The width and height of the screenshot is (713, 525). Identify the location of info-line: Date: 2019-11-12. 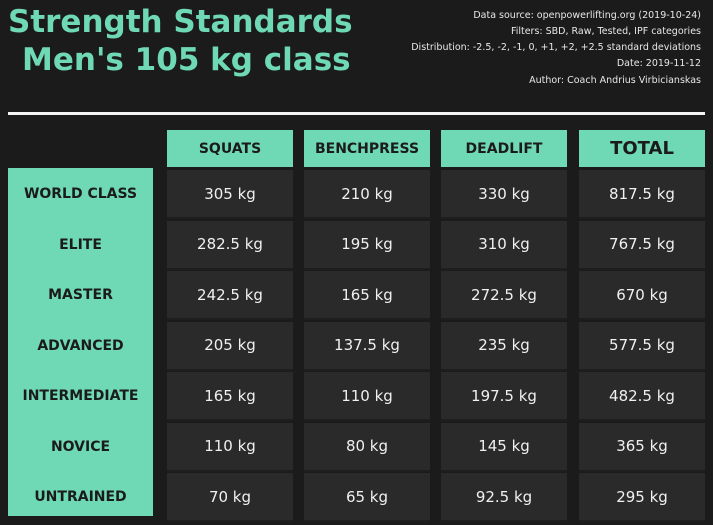
(658, 64).